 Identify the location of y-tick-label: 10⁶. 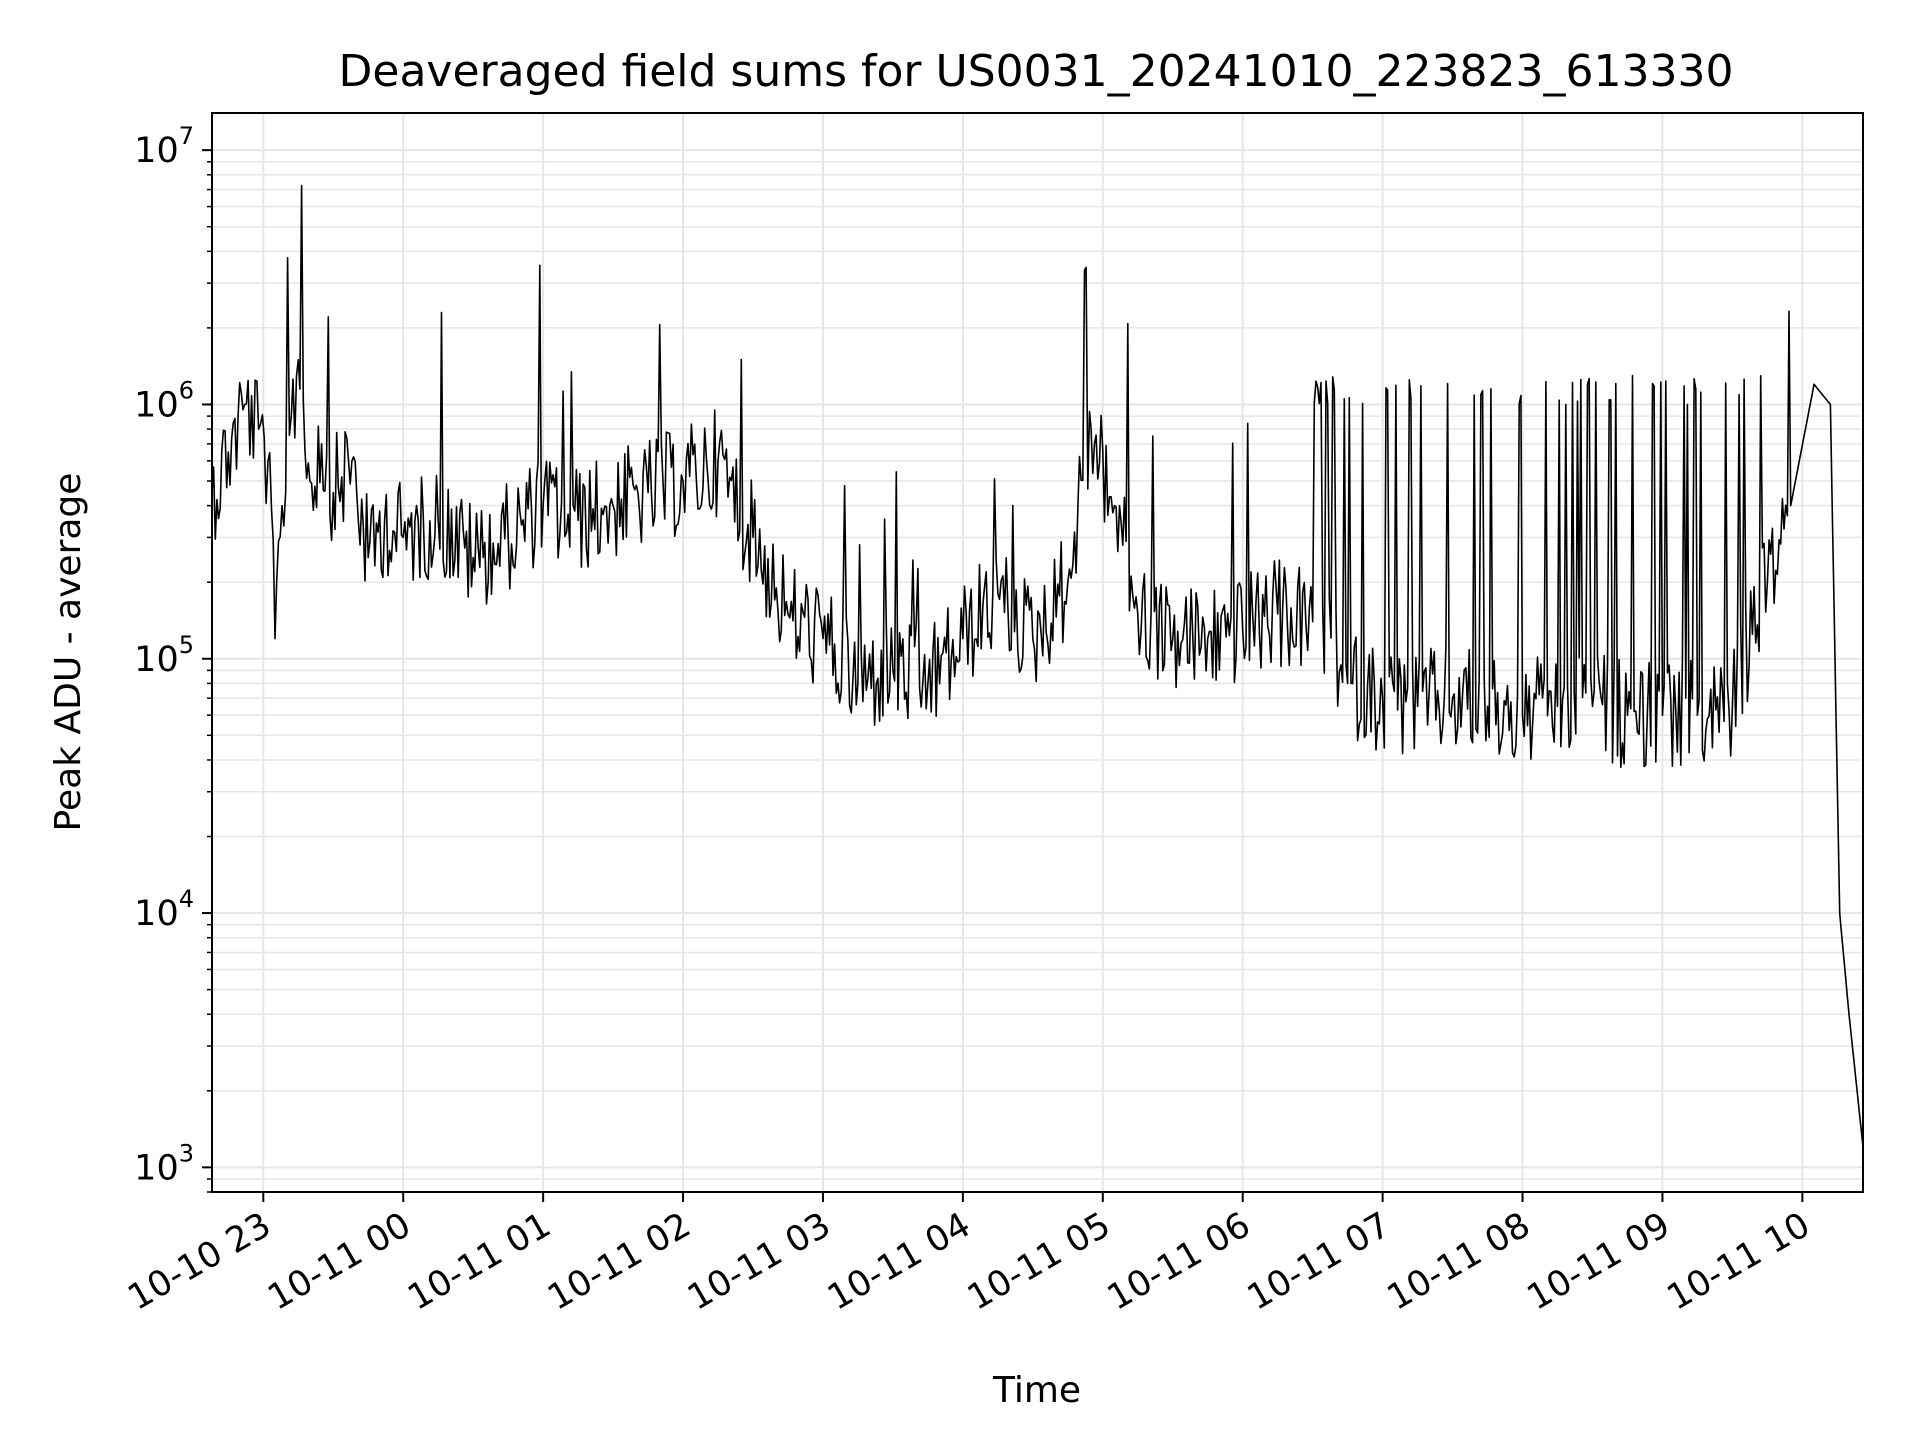
(164, 400).